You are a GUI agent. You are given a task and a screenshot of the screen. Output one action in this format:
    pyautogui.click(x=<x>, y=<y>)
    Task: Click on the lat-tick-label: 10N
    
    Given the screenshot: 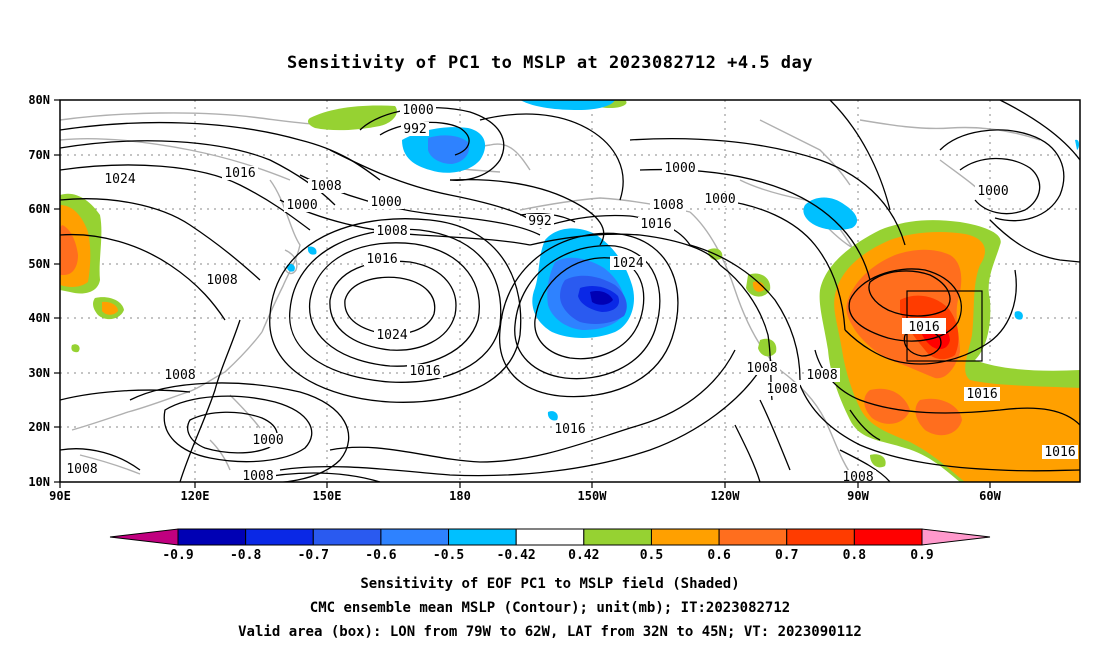 What is the action you would take?
    pyautogui.click(x=39, y=482)
    